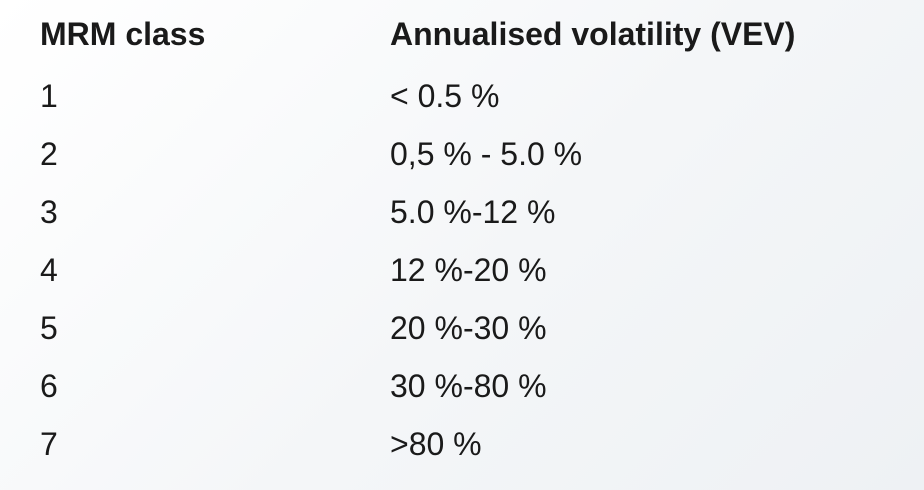  What do you see at coordinates (468, 328) in the screenshot?
I see `volatility-cell: 20 %-30 %` at bounding box center [468, 328].